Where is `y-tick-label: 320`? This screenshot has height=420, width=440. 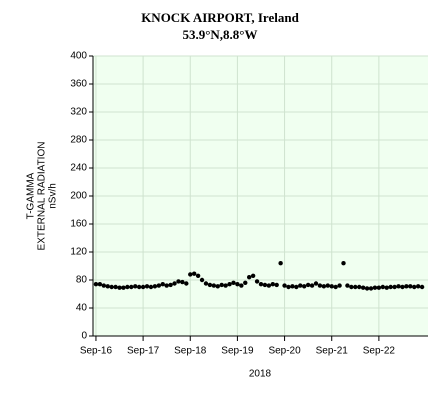 y-tick-label: 320 is located at coordinates (78, 112).